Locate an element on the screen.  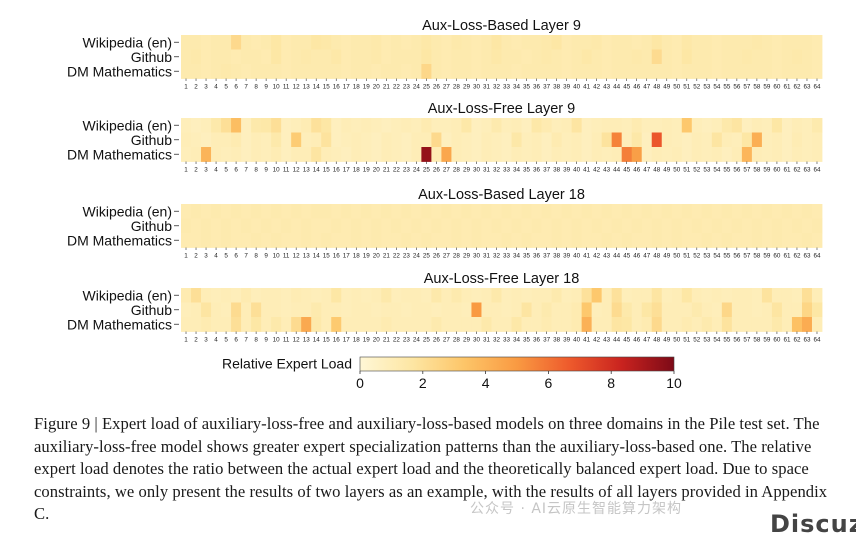
x-tick-label: 32 is located at coordinates (497, 170).